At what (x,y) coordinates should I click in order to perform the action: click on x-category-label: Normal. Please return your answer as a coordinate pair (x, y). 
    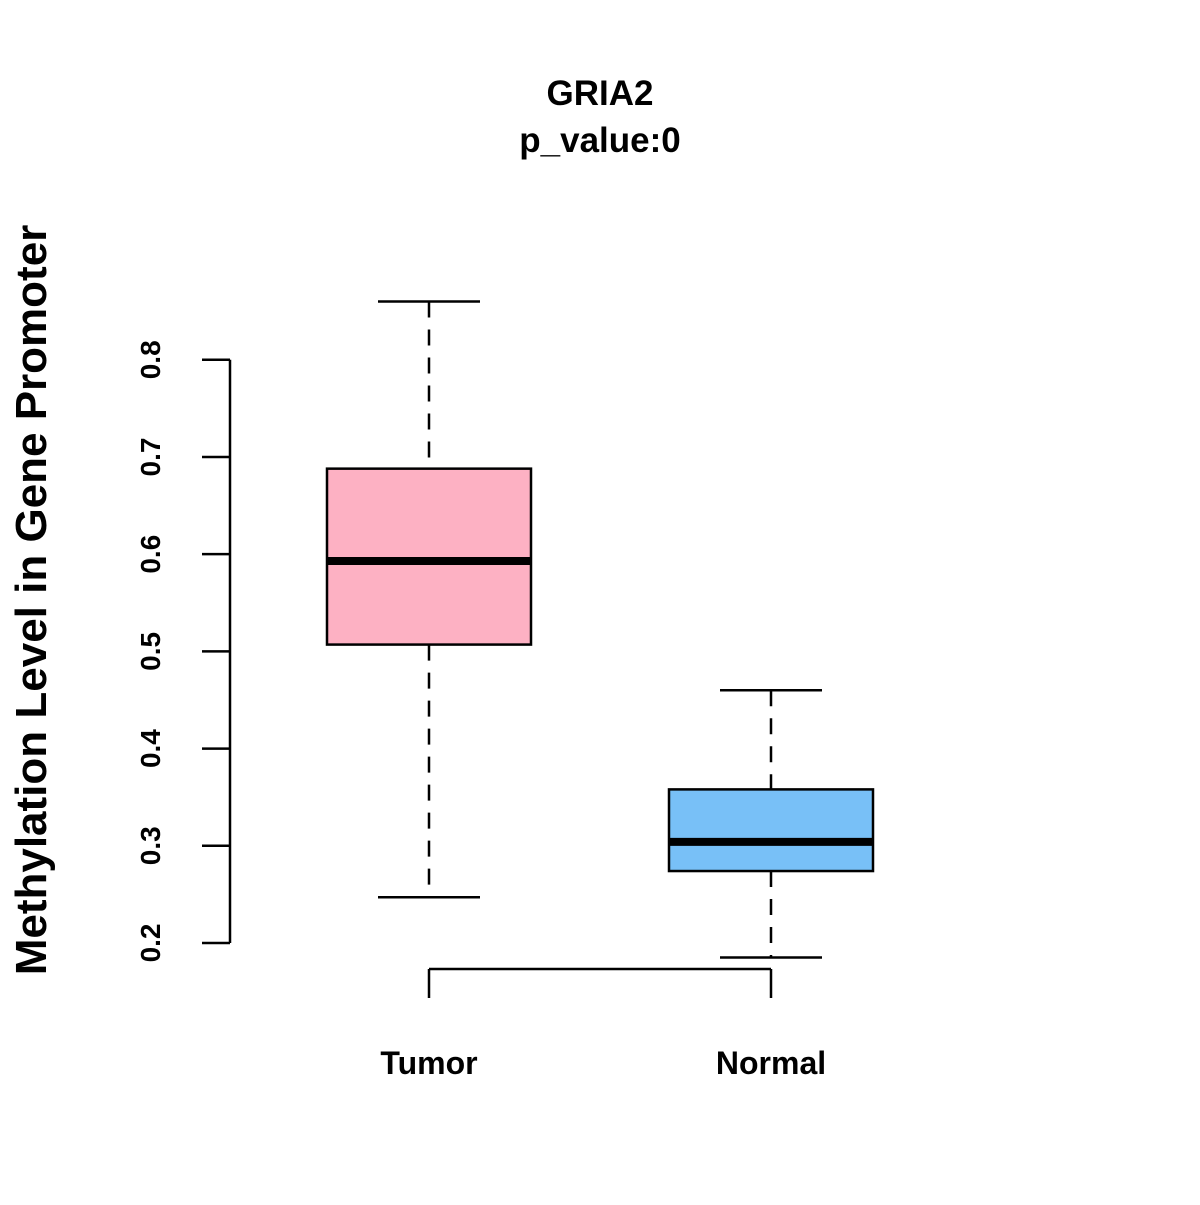
    Looking at the image, I should click on (771, 1063).